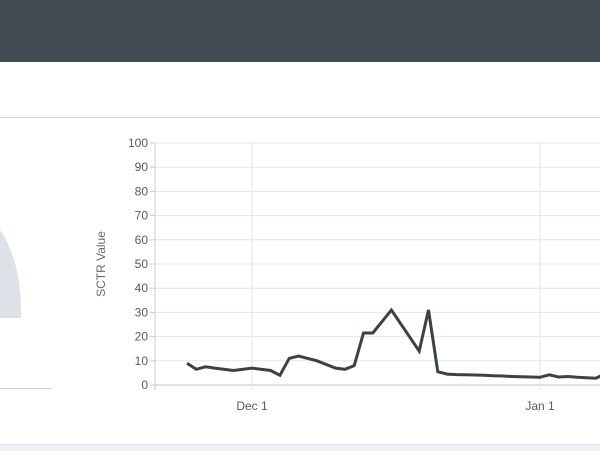  What do you see at coordinates (142, 288) in the screenshot?
I see `y-tick-label: 40` at bounding box center [142, 288].